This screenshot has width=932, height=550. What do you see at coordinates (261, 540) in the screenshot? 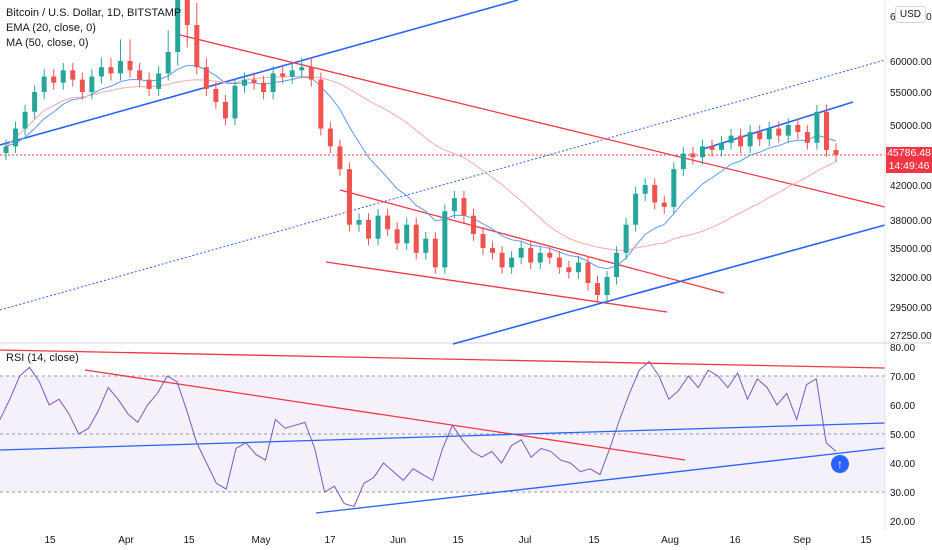
I see `time-tick-label: May` at bounding box center [261, 540].